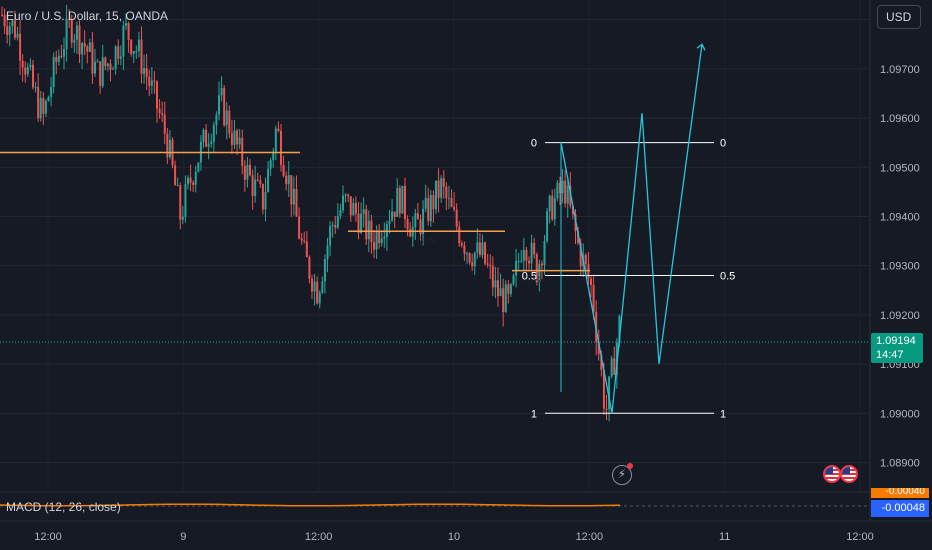 The height and width of the screenshot is (550, 932). Describe the element at coordinates (63, 507) in the screenshot. I see `macd-indicator-label: MACD (12, 26, close)` at that location.